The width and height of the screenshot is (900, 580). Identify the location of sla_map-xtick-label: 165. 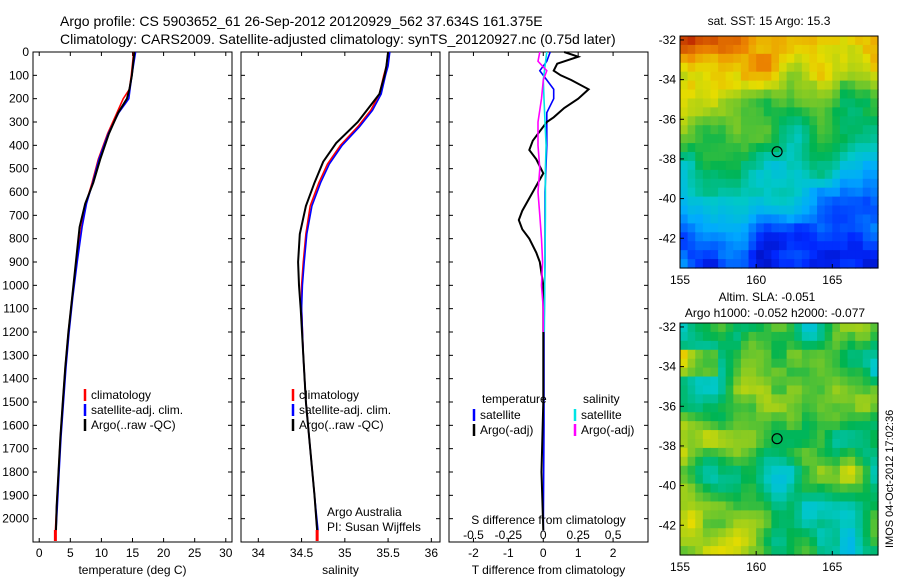
(832, 567).